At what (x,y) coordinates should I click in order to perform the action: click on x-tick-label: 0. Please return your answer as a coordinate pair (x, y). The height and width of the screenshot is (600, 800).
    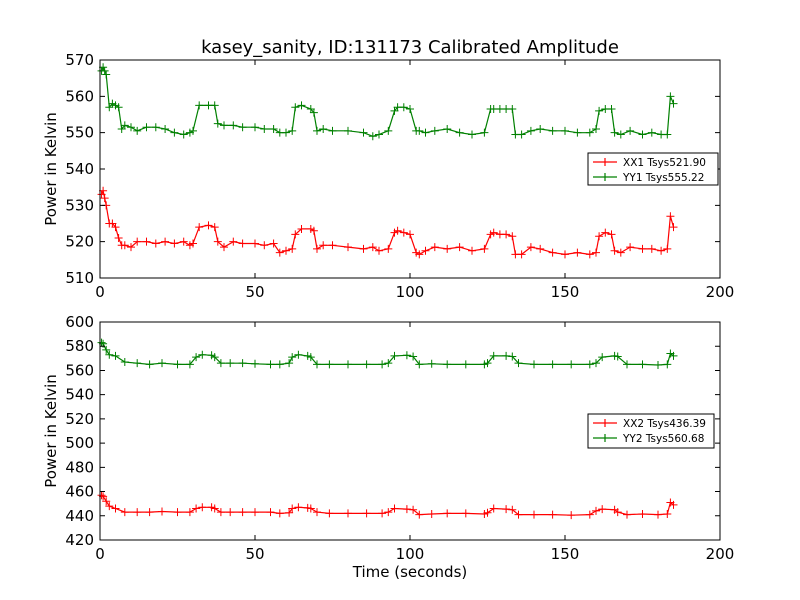
    Looking at the image, I should click on (100, 292).